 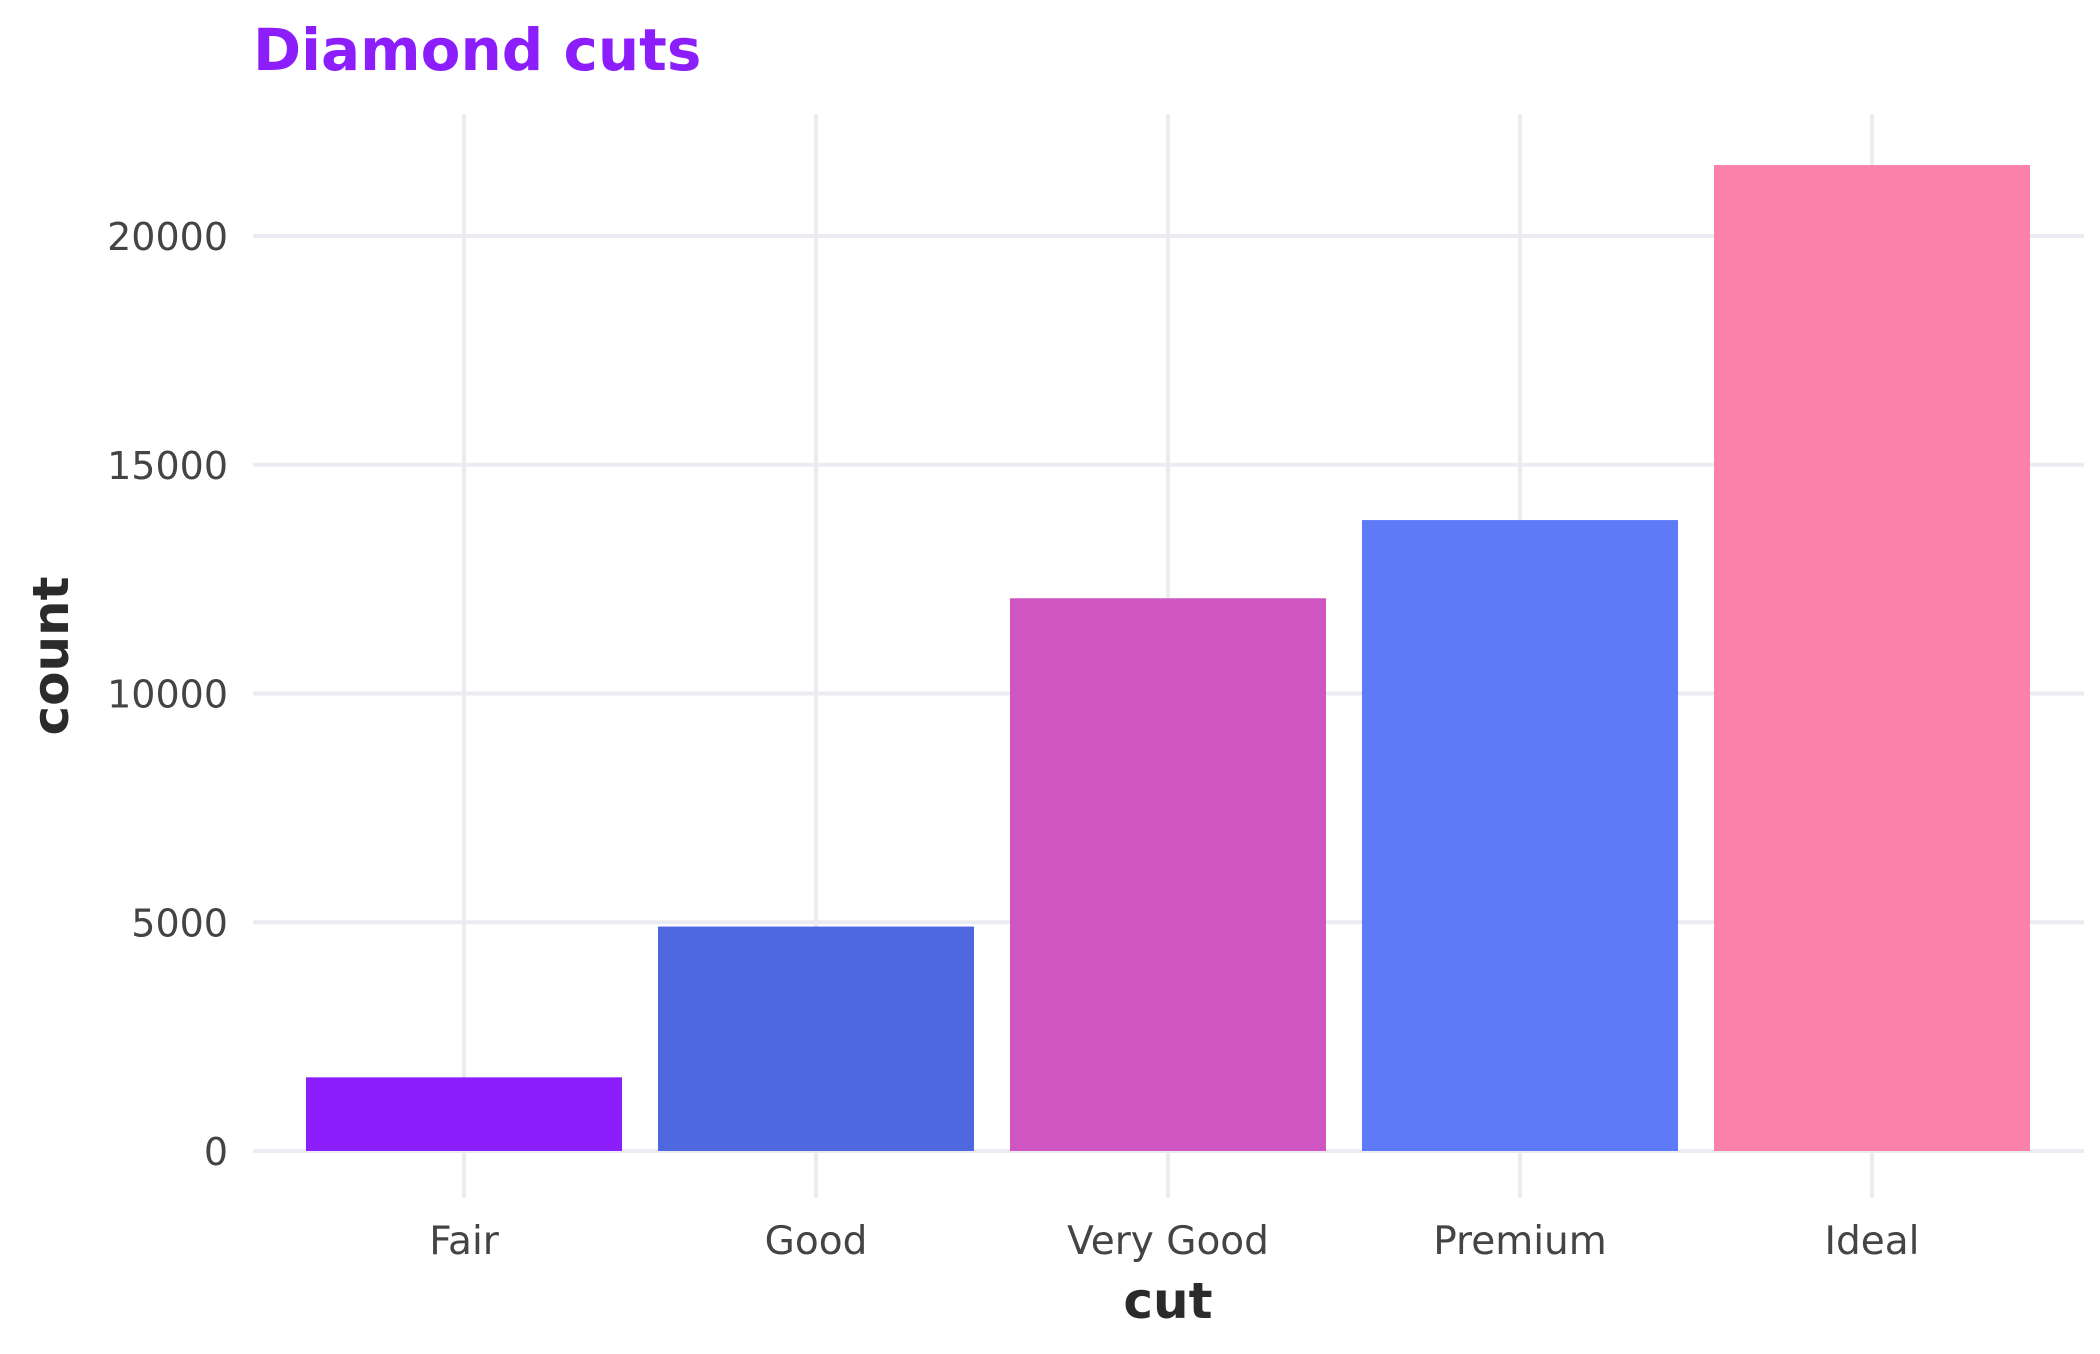 What do you see at coordinates (1520, 1241) in the screenshot?
I see `x-tick-label: Premium` at bounding box center [1520, 1241].